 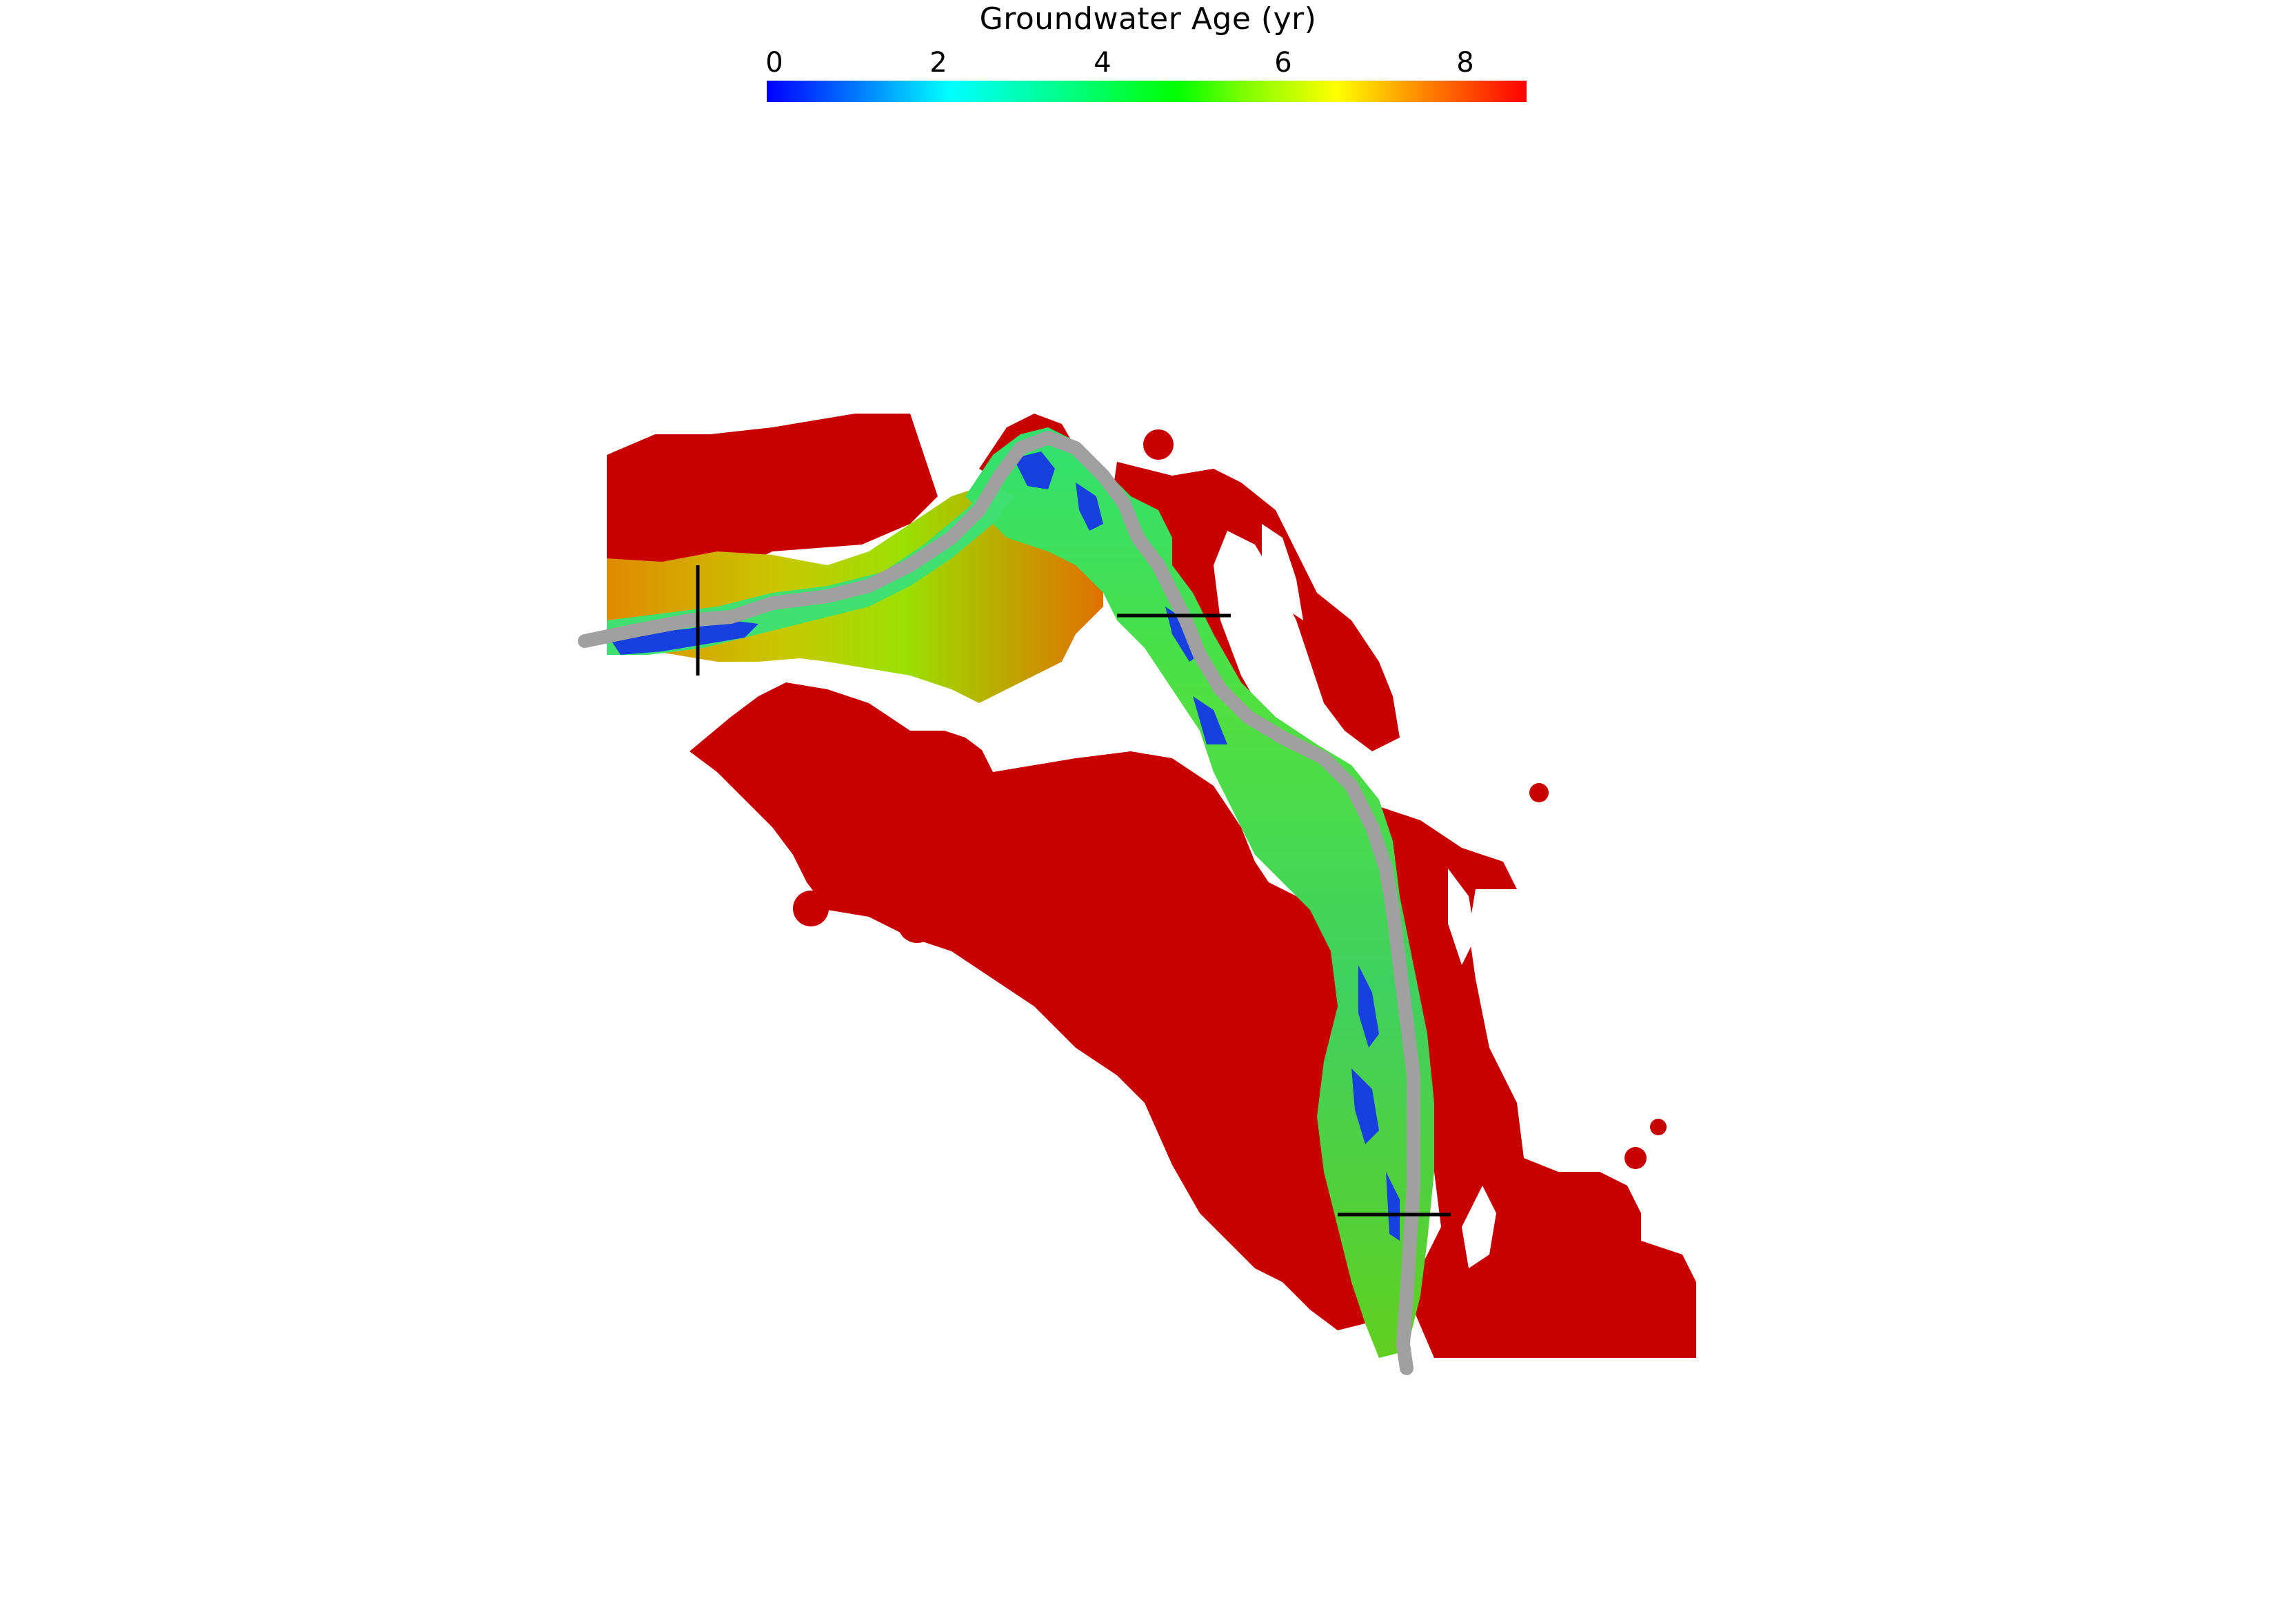 I want to click on colorbar-tick-label: 0, so click(x=774, y=63).